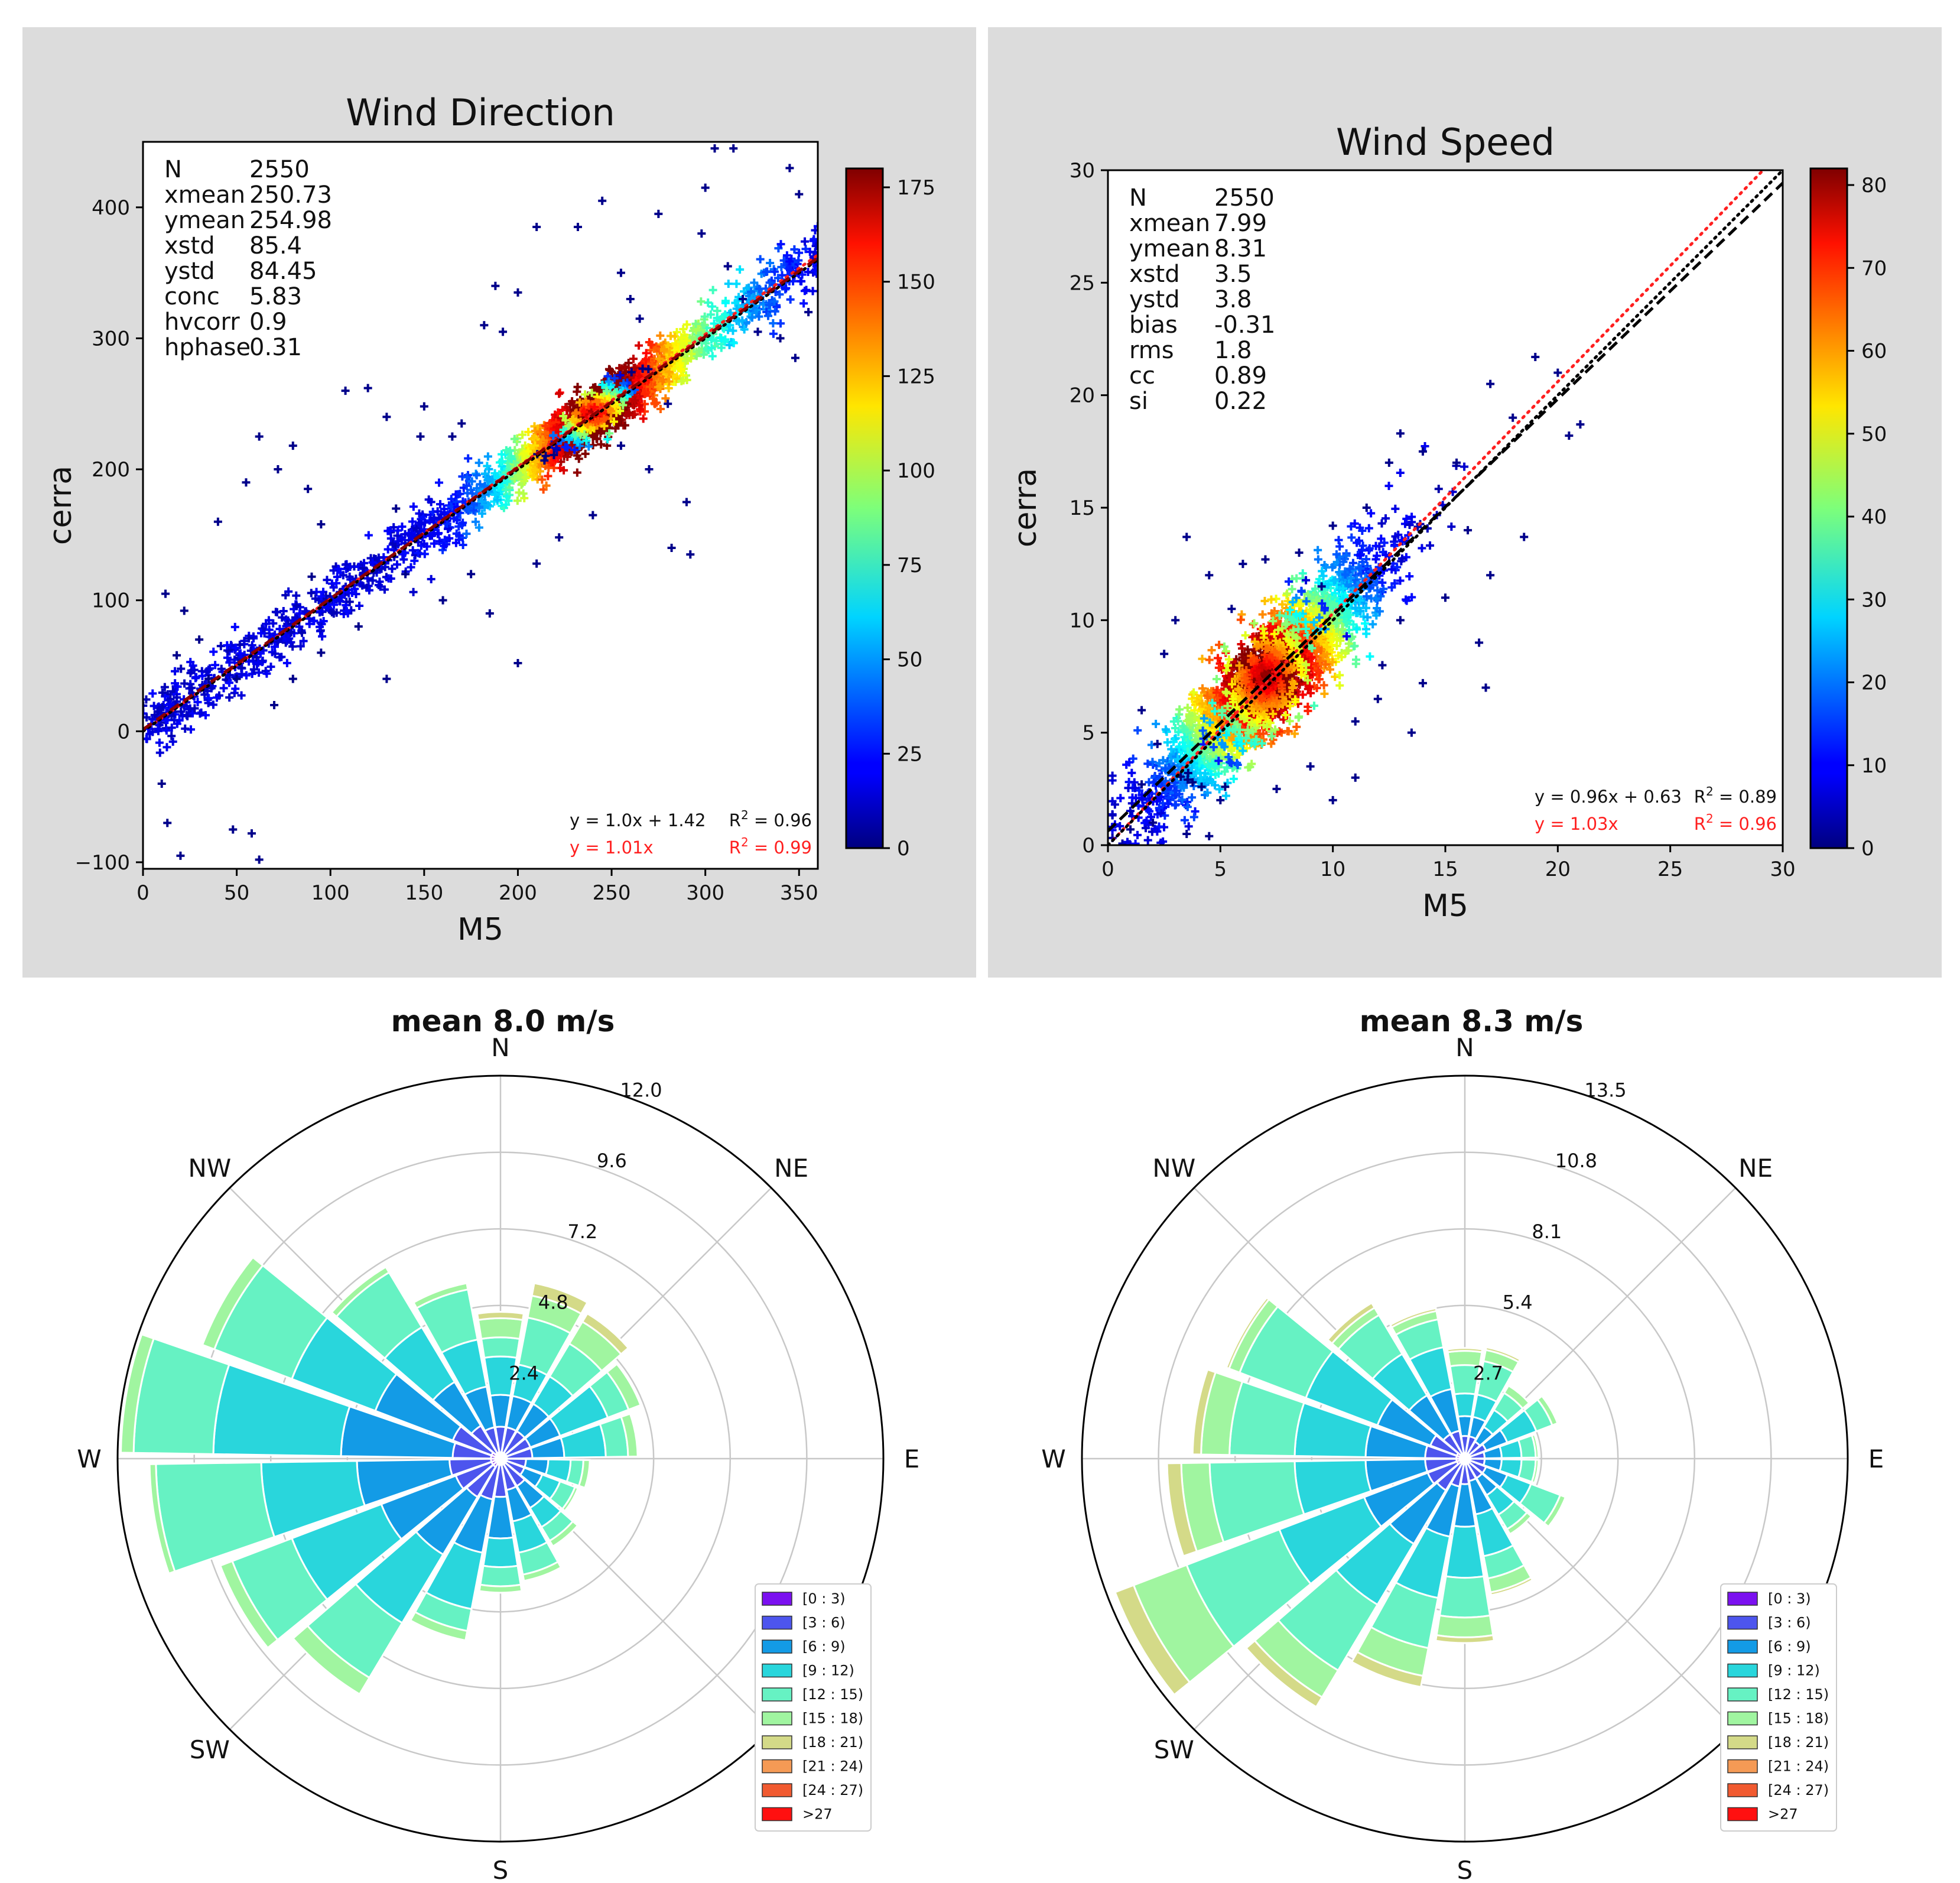 The image size is (1960, 1883). What do you see at coordinates (780, 820) in the screenshot?
I see `r2-value: = 0.96` at bounding box center [780, 820].